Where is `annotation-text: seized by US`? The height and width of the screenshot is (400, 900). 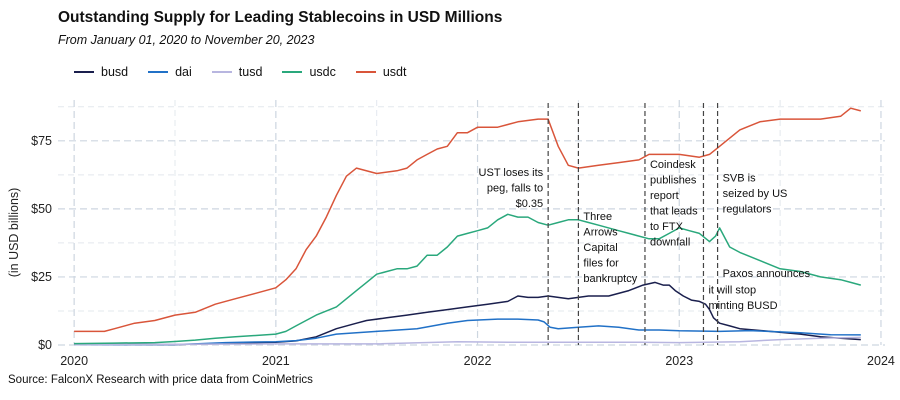
annotation-text: seized by US is located at coordinates (755, 194).